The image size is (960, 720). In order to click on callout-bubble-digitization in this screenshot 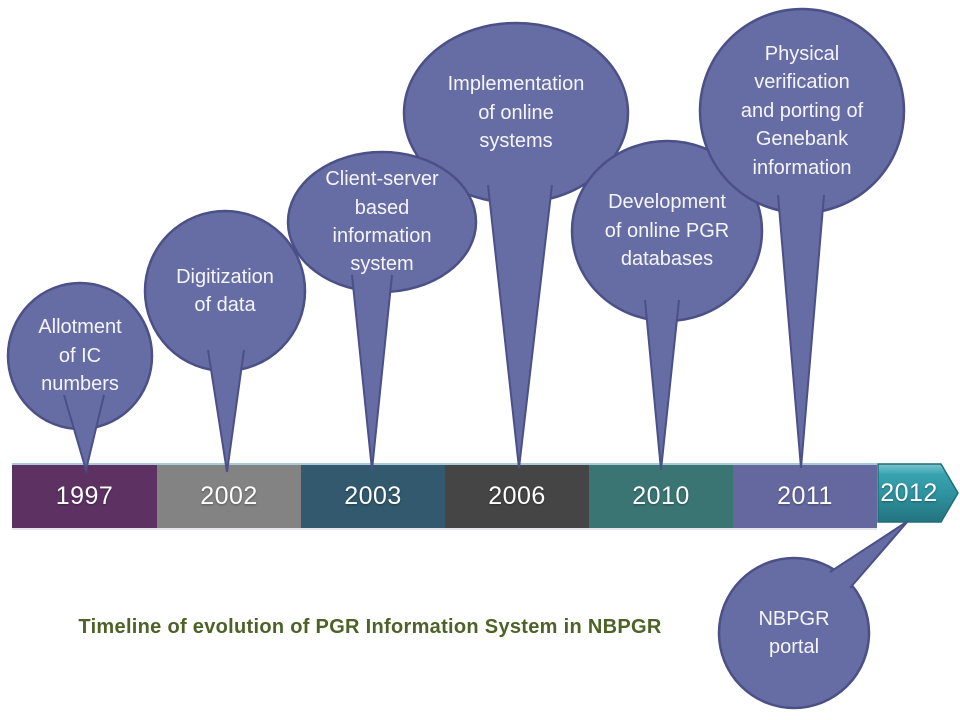, I will do `click(225, 291)`.